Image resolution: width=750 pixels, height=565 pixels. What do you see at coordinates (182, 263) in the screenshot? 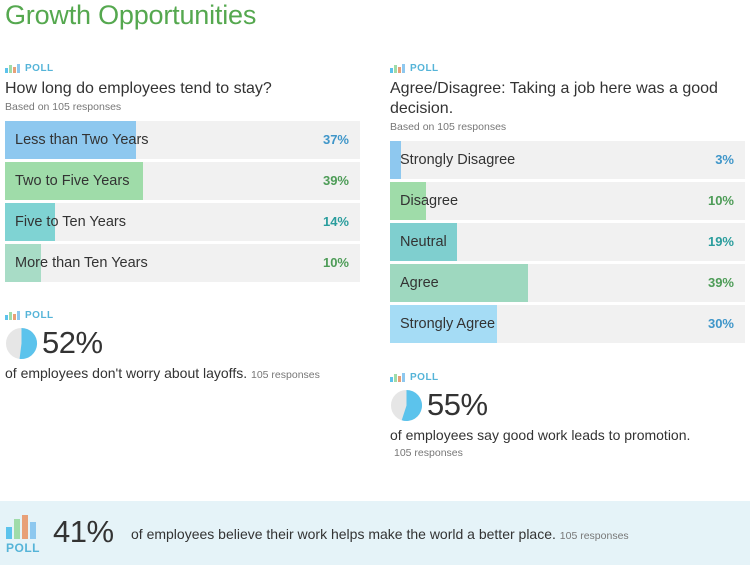
I see `poll-option-more-than-ten-years: More than Ten Years 10%` at bounding box center [182, 263].